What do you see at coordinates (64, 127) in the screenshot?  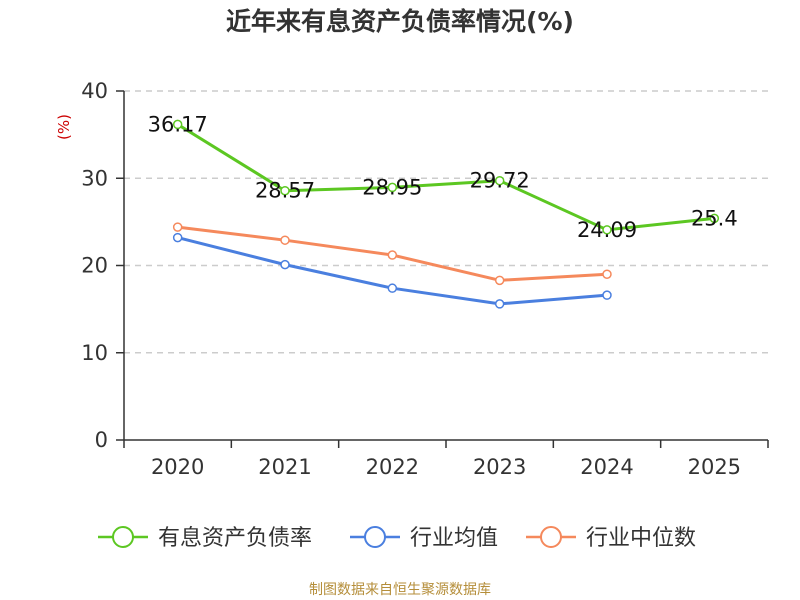 I see `y-axis-label: (%)` at bounding box center [64, 127].